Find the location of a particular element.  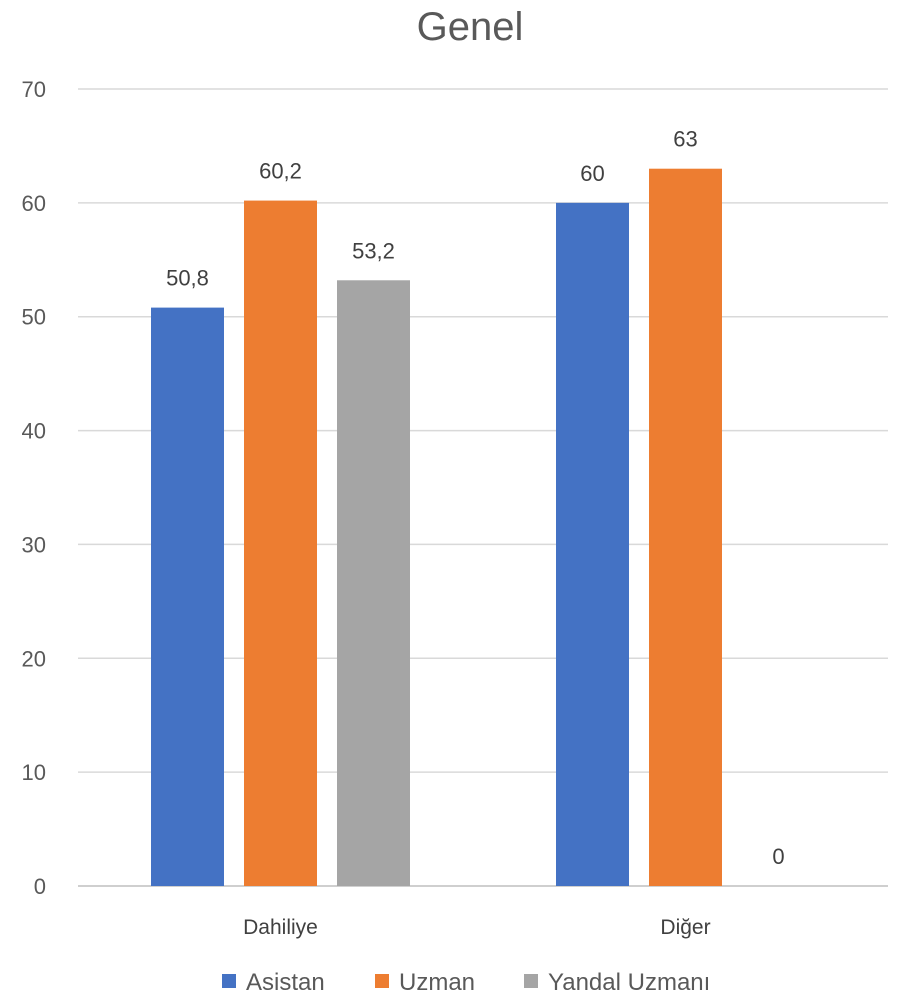

y-tick-label: 70 is located at coordinates (34, 89).